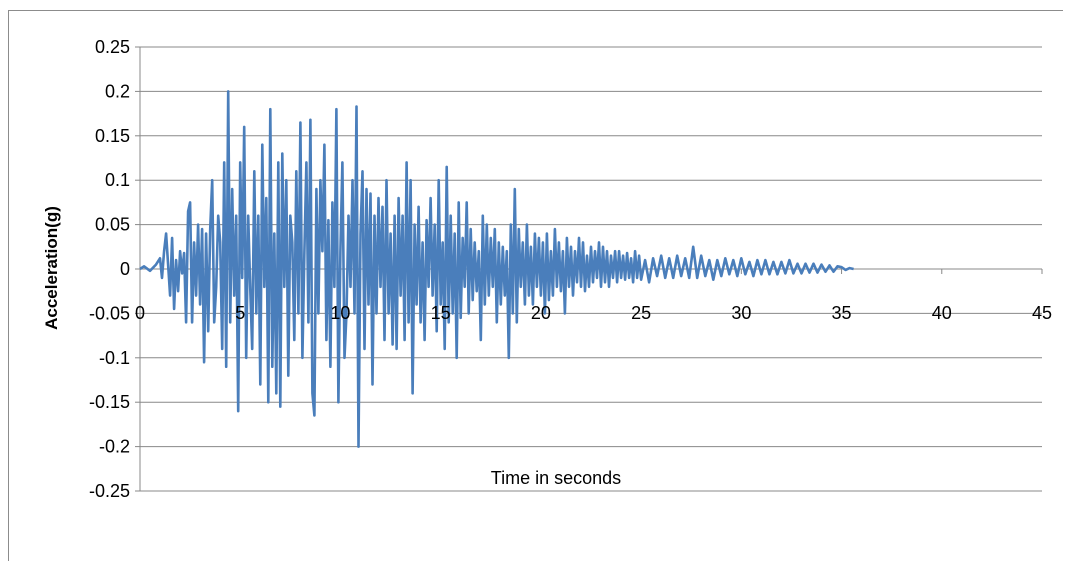 Image resolution: width=1065 pixels, height=563 pixels. Describe the element at coordinates (112, 136) in the screenshot. I see `y-tick-label: 0.15` at that location.